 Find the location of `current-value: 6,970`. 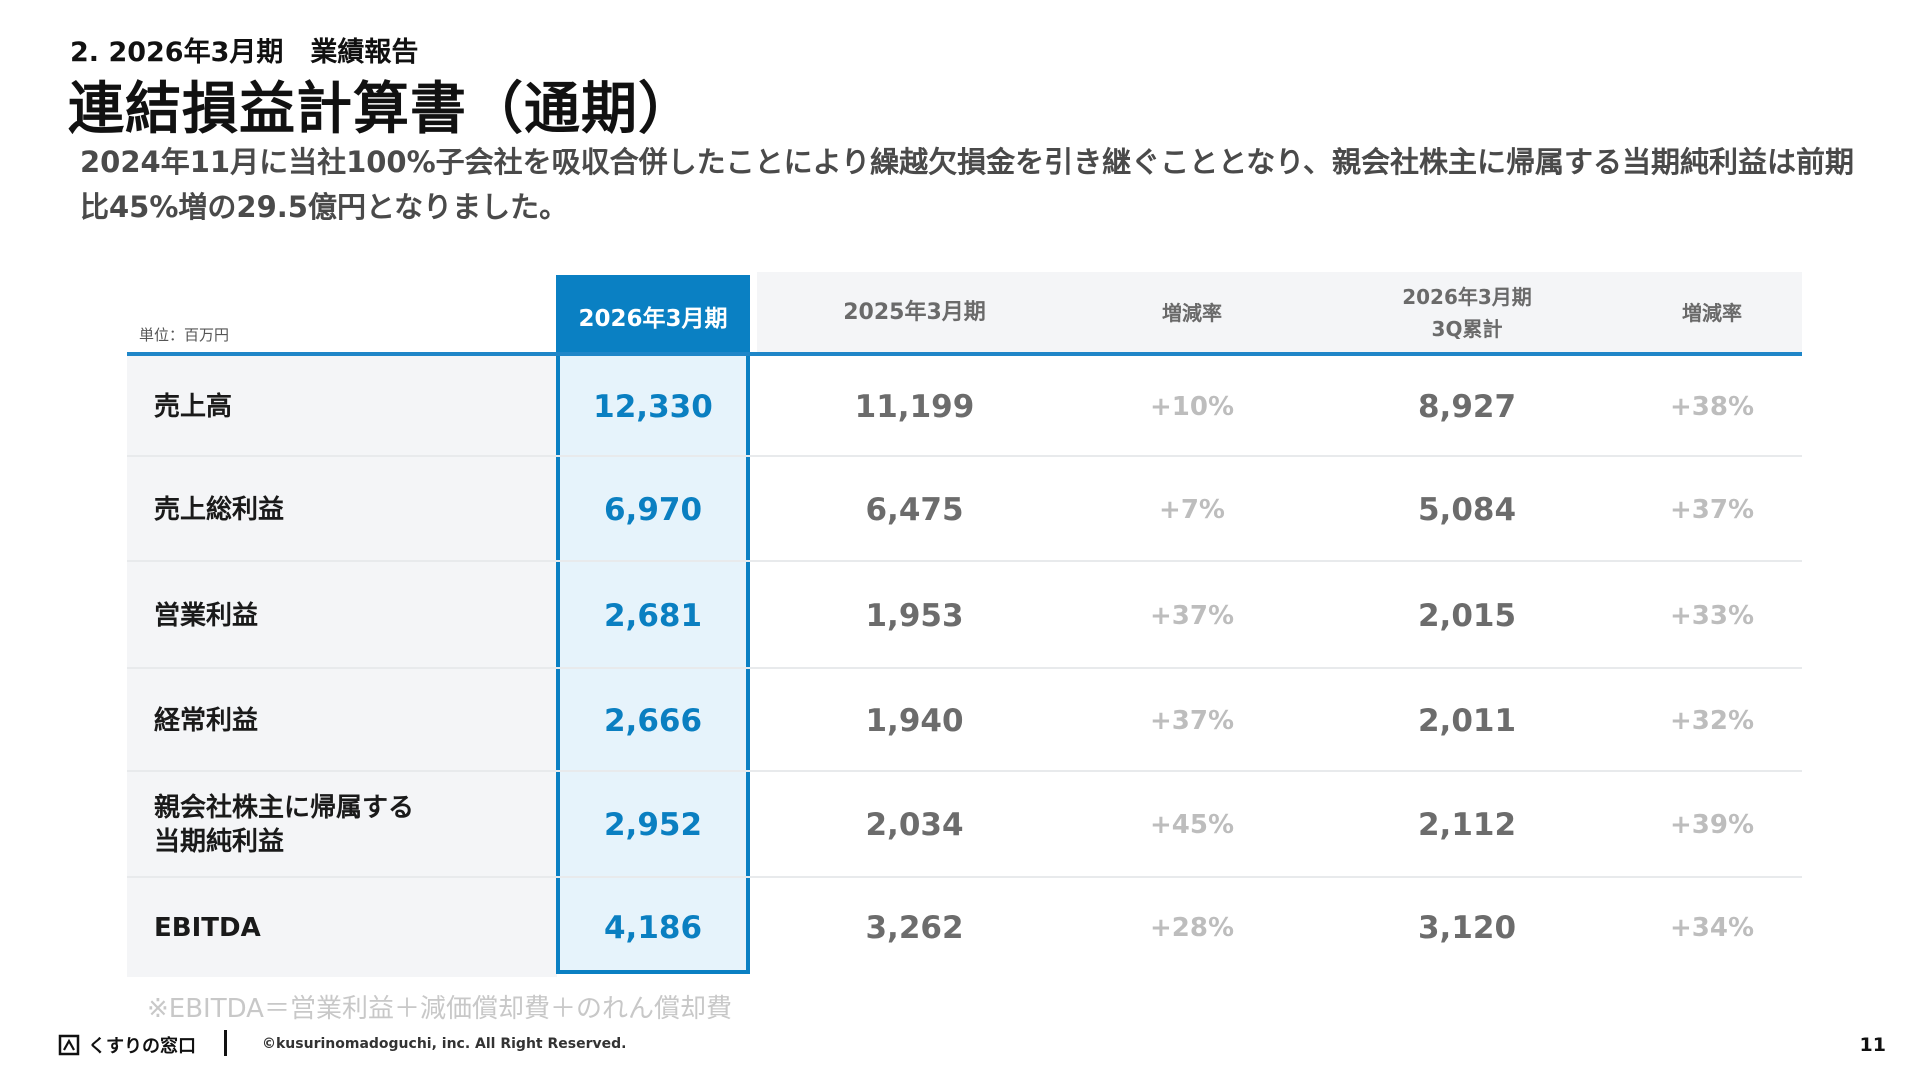

current-value: 6,970 is located at coordinates (653, 509).